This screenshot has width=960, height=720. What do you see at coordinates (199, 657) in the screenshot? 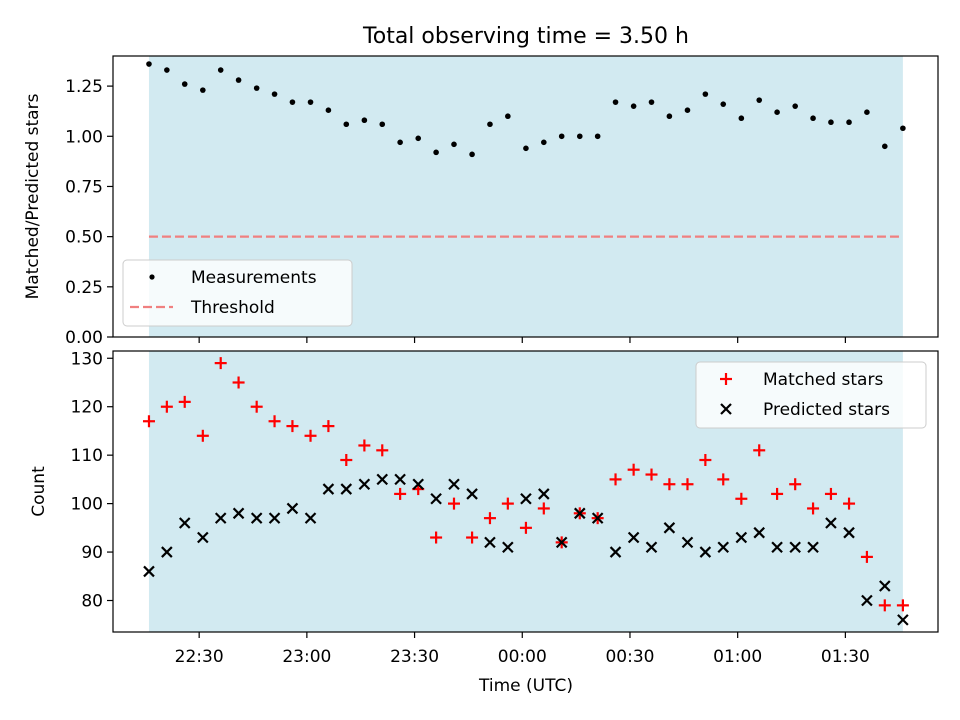
I see `x-tick-label: 22:30` at bounding box center [199, 657].